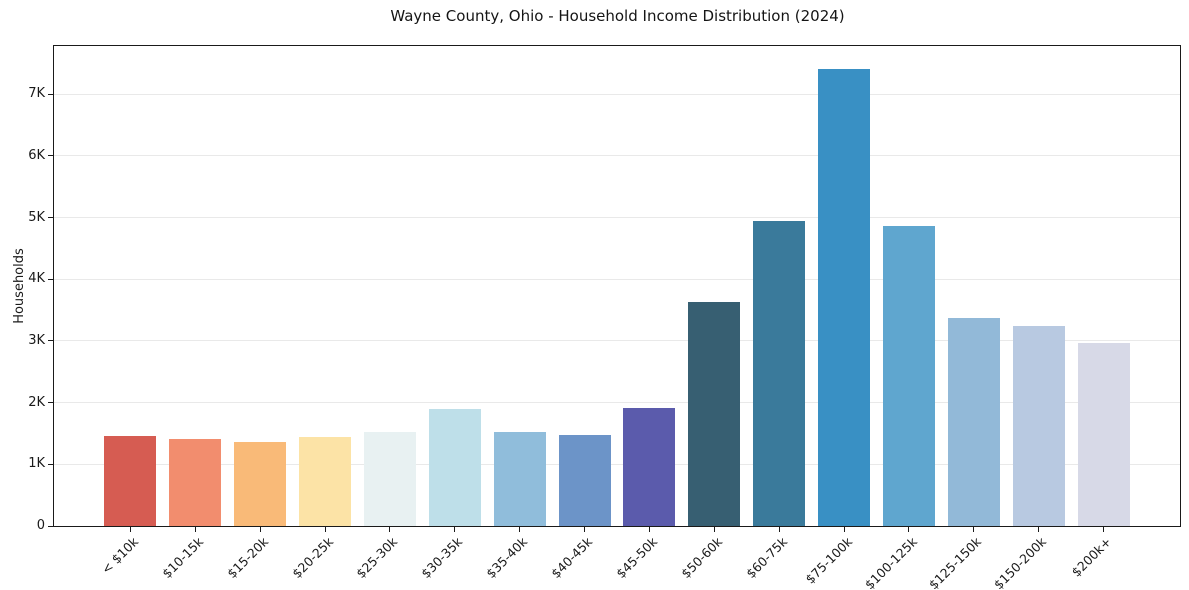 The image size is (1189, 590). I want to click on bar-slot: $75-100k, so click(839, 316).